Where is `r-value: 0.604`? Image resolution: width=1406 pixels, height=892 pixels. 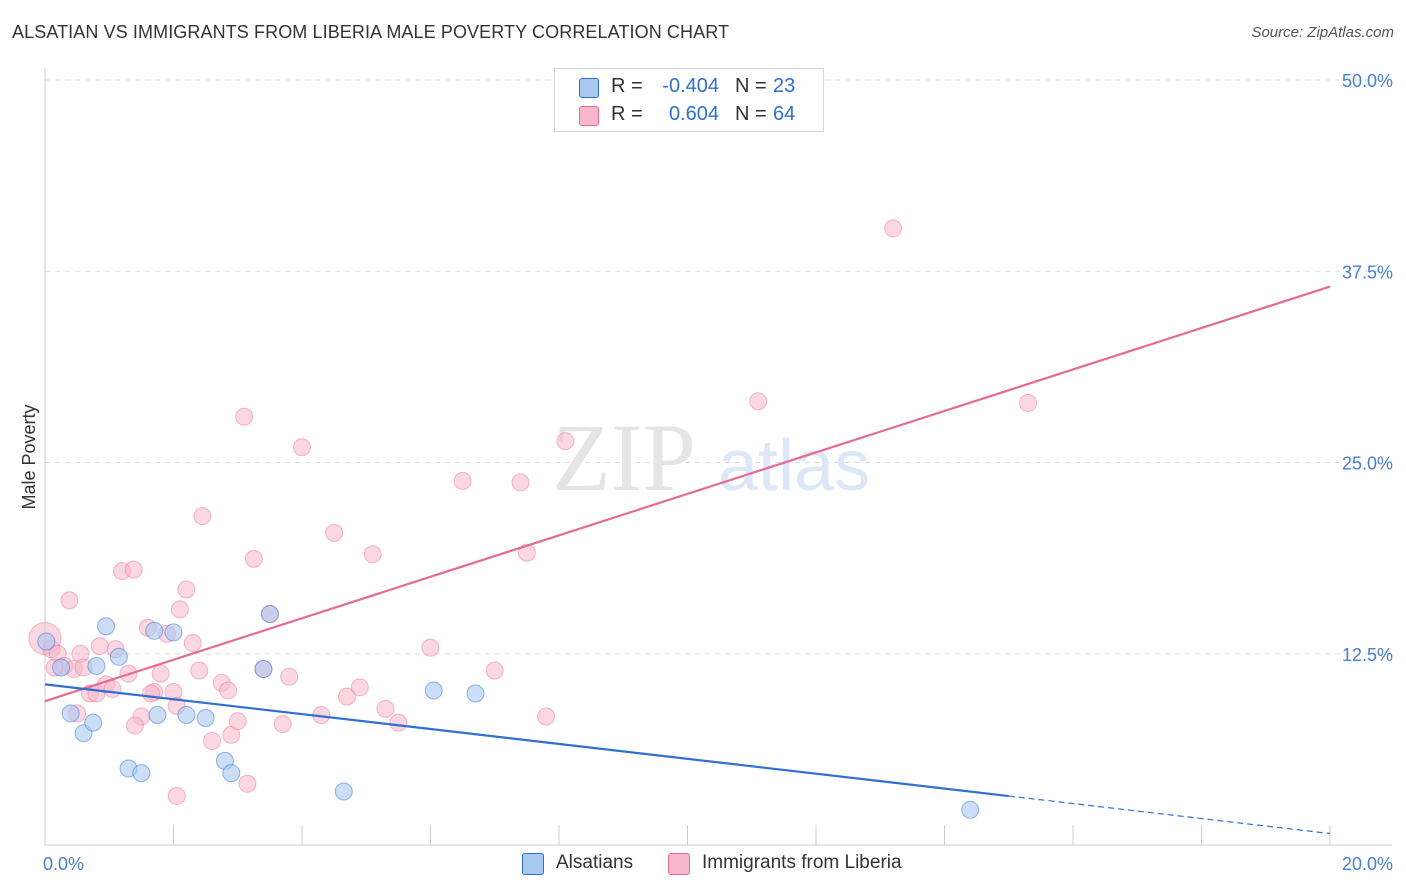 r-value: 0.604 is located at coordinates (693, 114).